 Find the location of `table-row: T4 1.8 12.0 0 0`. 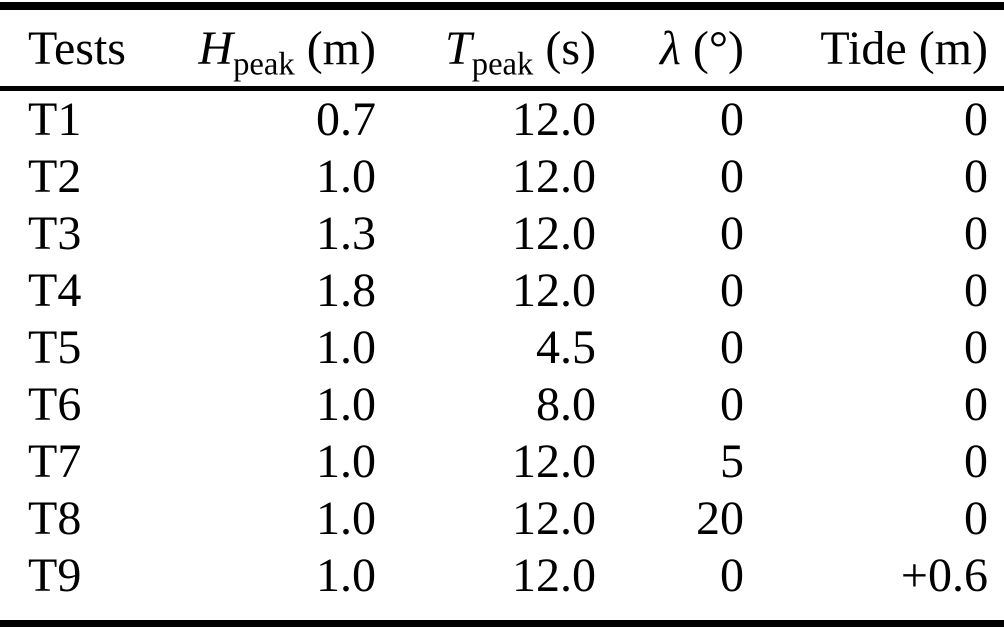

table-row: T4 1.8 12.0 0 0 is located at coordinates (502, 290).